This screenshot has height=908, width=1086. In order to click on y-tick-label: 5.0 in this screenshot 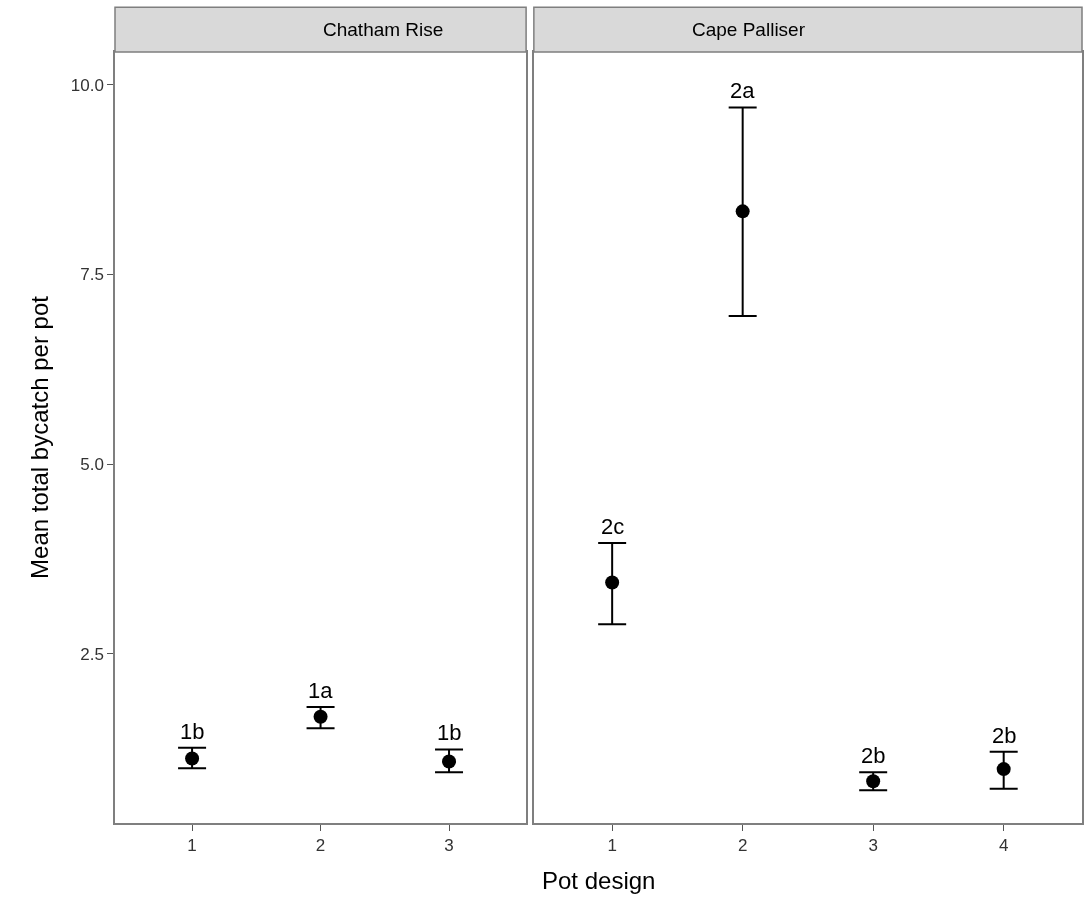, I will do `click(92, 465)`.